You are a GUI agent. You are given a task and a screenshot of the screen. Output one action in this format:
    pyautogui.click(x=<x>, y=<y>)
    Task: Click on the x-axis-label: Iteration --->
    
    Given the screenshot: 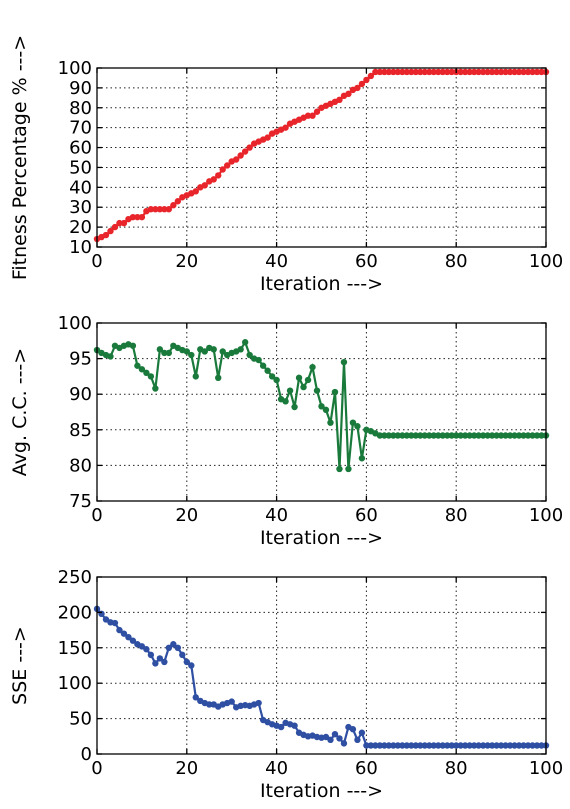 What is the action you would take?
    pyautogui.click(x=321, y=284)
    